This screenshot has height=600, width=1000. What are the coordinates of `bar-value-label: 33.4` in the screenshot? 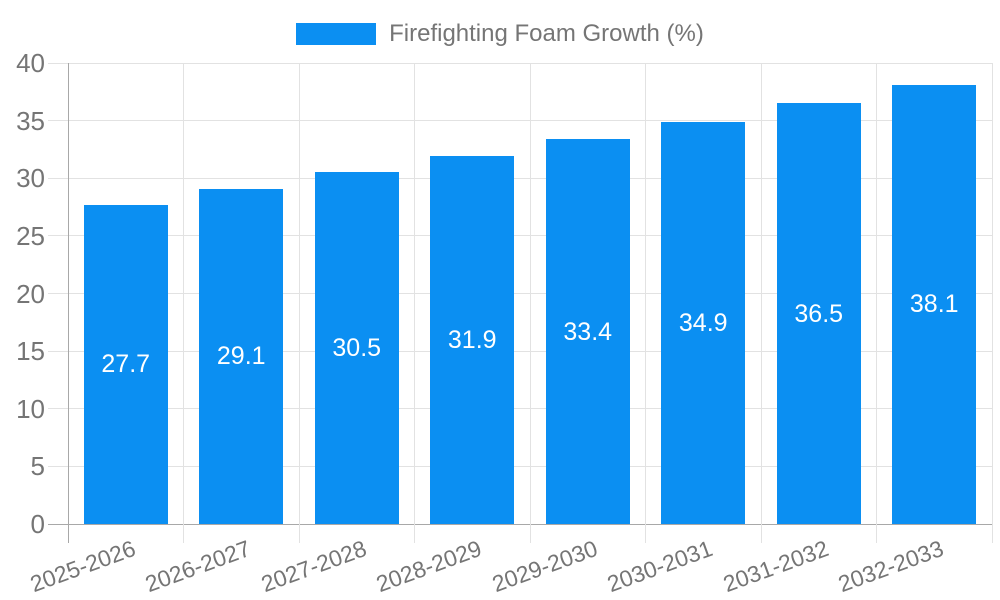 It's located at (588, 331).